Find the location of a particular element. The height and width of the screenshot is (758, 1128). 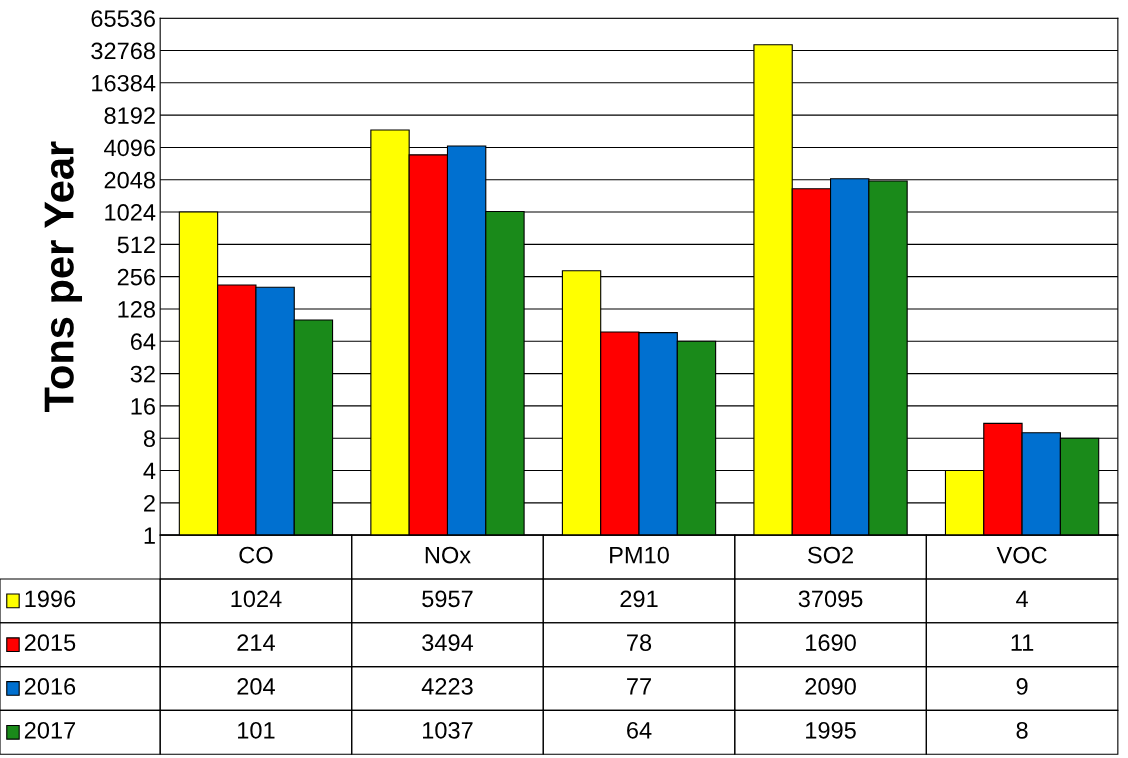

data-label: 77 is located at coordinates (639, 686).